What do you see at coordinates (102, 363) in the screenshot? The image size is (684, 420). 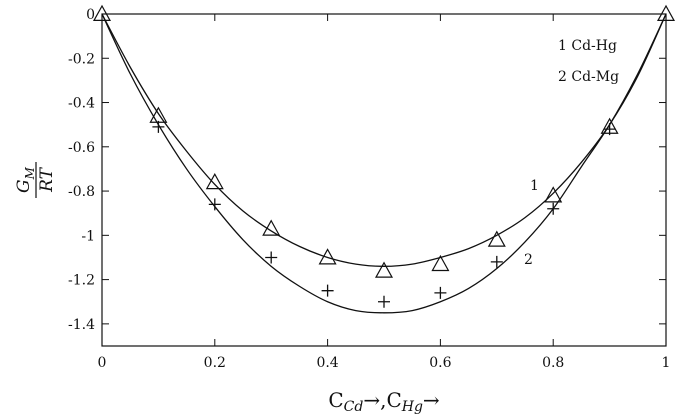 I see `x-tick-label: 0` at bounding box center [102, 363].